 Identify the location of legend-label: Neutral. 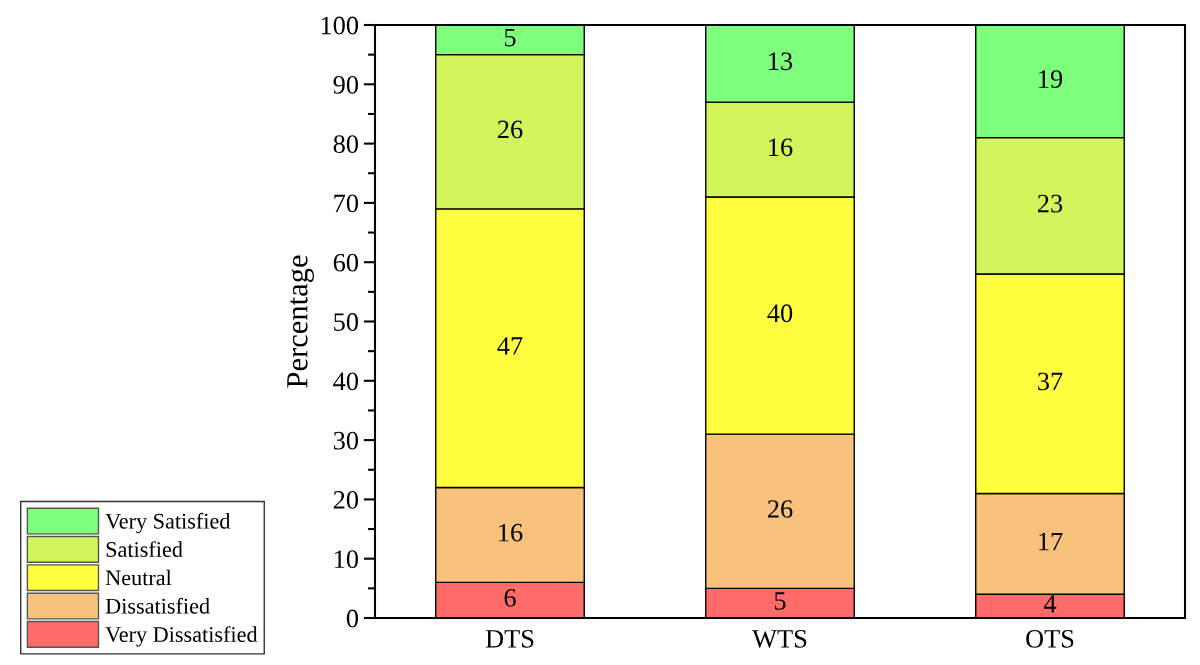
(138, 577).